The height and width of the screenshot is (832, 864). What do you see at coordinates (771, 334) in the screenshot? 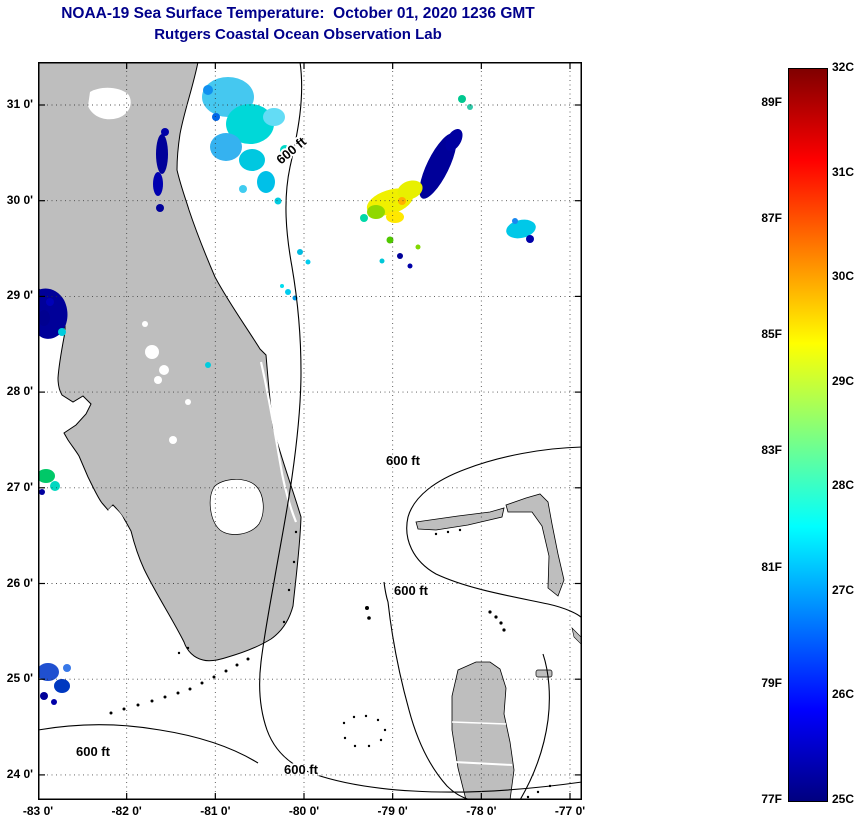
I see `colorbar-fahrenheit-label: 85F` at bounding box center [771, 334].